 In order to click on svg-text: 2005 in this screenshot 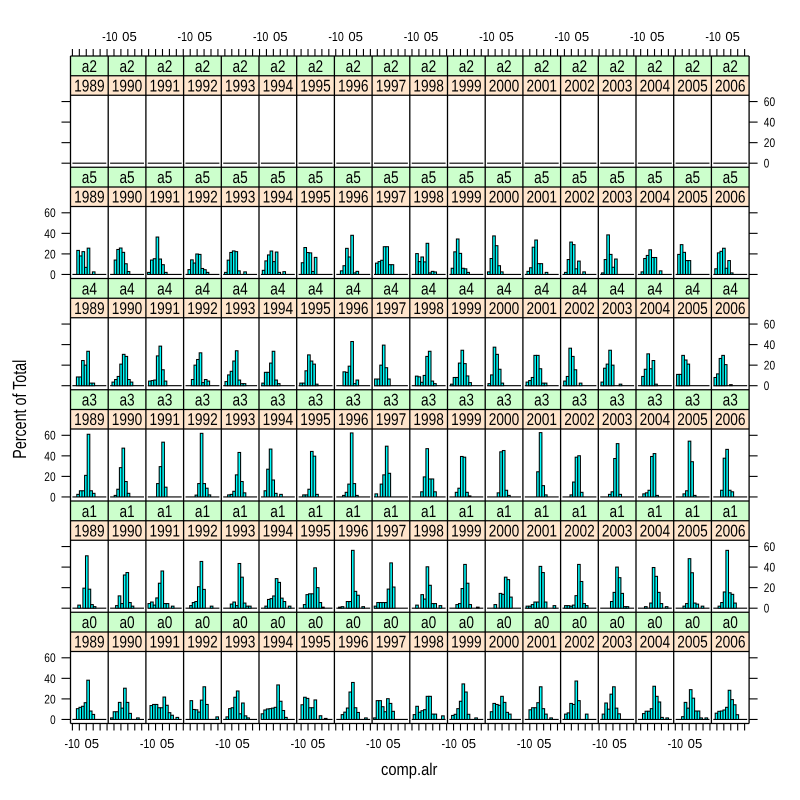, I will do `click(692, 419)`.